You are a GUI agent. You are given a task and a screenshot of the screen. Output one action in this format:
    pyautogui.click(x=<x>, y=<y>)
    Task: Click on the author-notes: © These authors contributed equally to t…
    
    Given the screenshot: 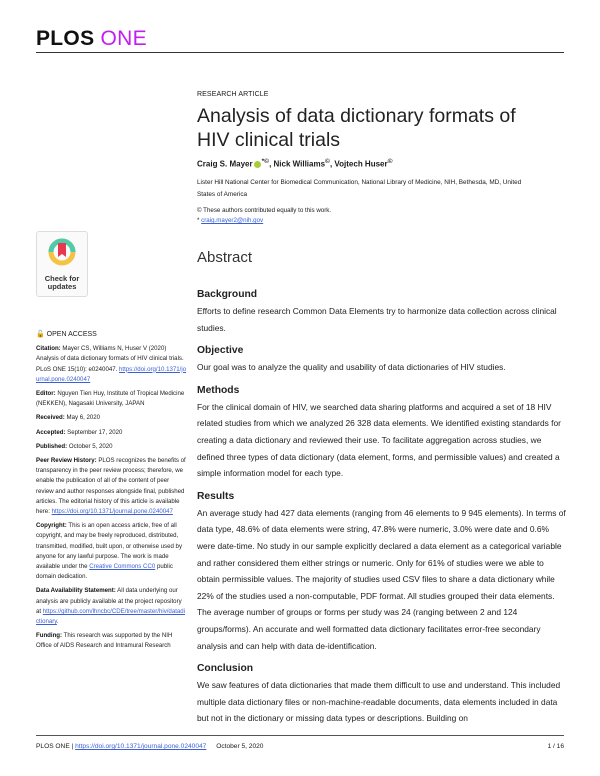 What is the action you would take?
    pyautogui.click(x=264, y=215)
    